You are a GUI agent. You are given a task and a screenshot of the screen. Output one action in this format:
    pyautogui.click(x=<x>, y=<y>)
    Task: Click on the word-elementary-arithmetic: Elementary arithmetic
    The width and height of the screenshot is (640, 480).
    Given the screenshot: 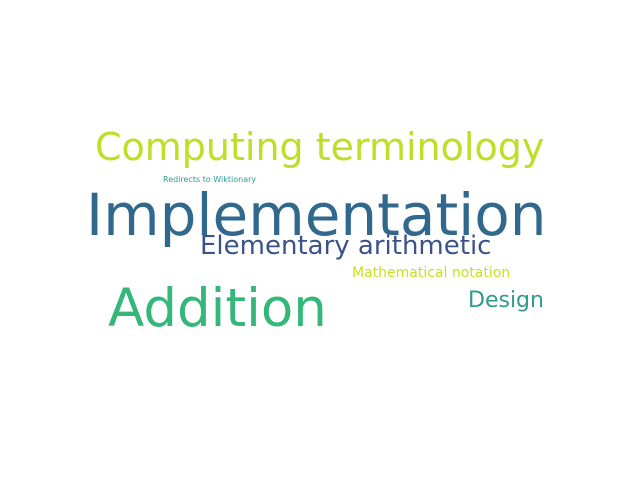 What is the action you would take?
    pyautogui.click(x=346, y=246)
    